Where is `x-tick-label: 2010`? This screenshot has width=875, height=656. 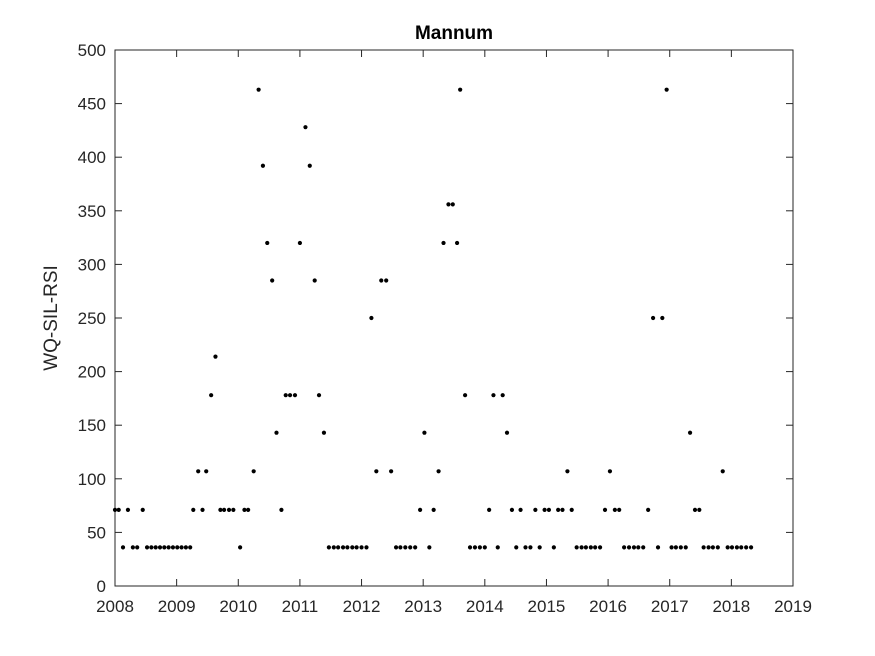 x-tick-label: 2010 is located at coordinates (238, 606).